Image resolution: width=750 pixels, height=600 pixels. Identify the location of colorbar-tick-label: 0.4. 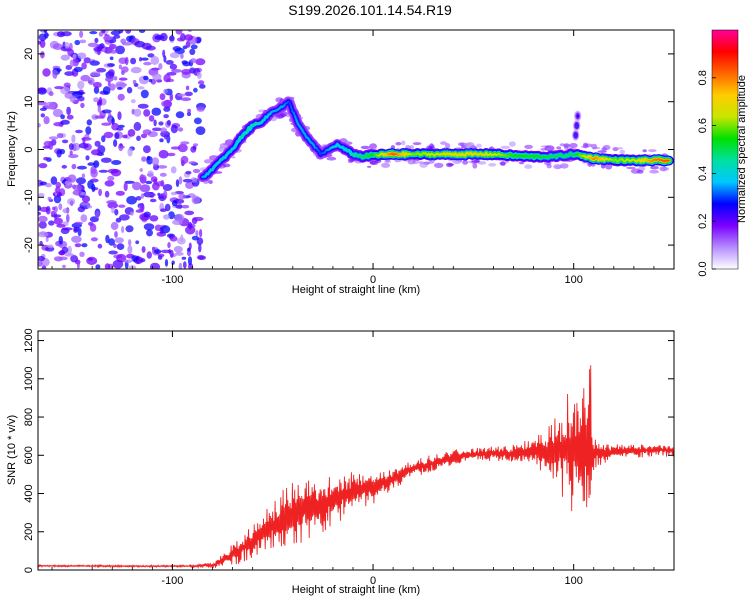
(703, 173).